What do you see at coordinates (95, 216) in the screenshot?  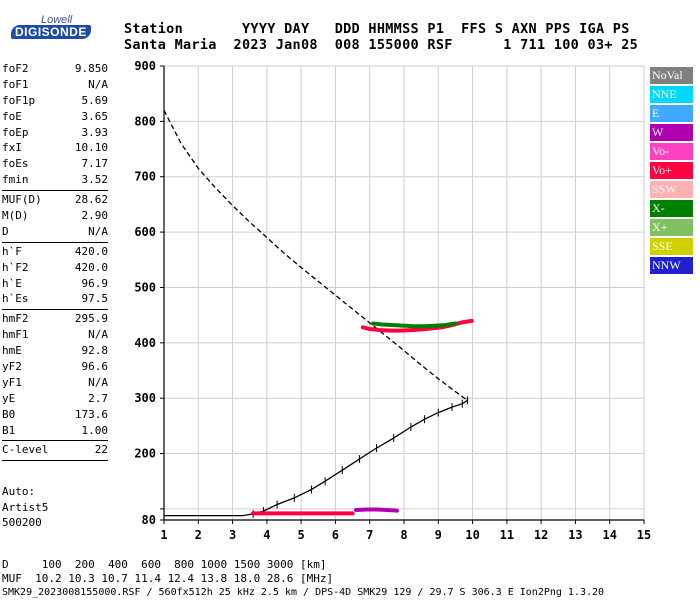 I see `param-value: 2.90` at bounding box center [95, 216].